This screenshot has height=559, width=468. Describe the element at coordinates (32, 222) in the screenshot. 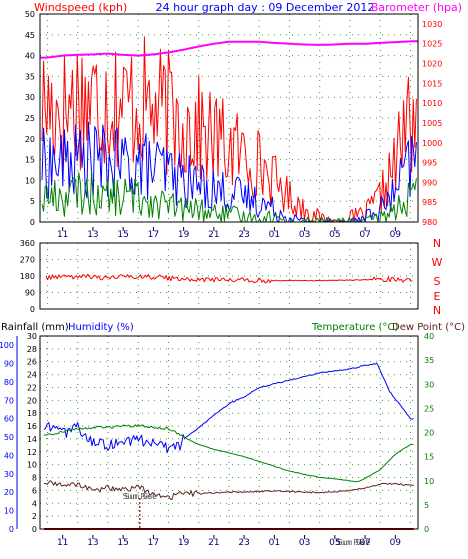

I see `wind-y-tick-label: 0` at that location.